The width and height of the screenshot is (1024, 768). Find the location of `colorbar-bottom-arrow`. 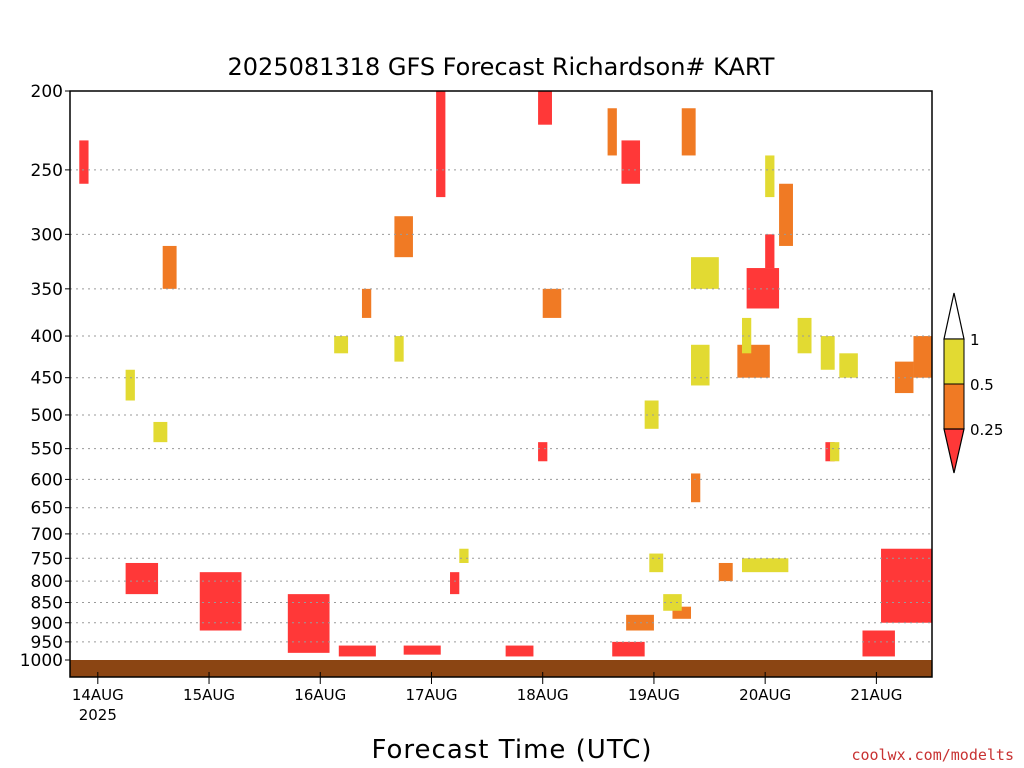

colorbar-bottom-arrow is located at coordinates (954, 451).